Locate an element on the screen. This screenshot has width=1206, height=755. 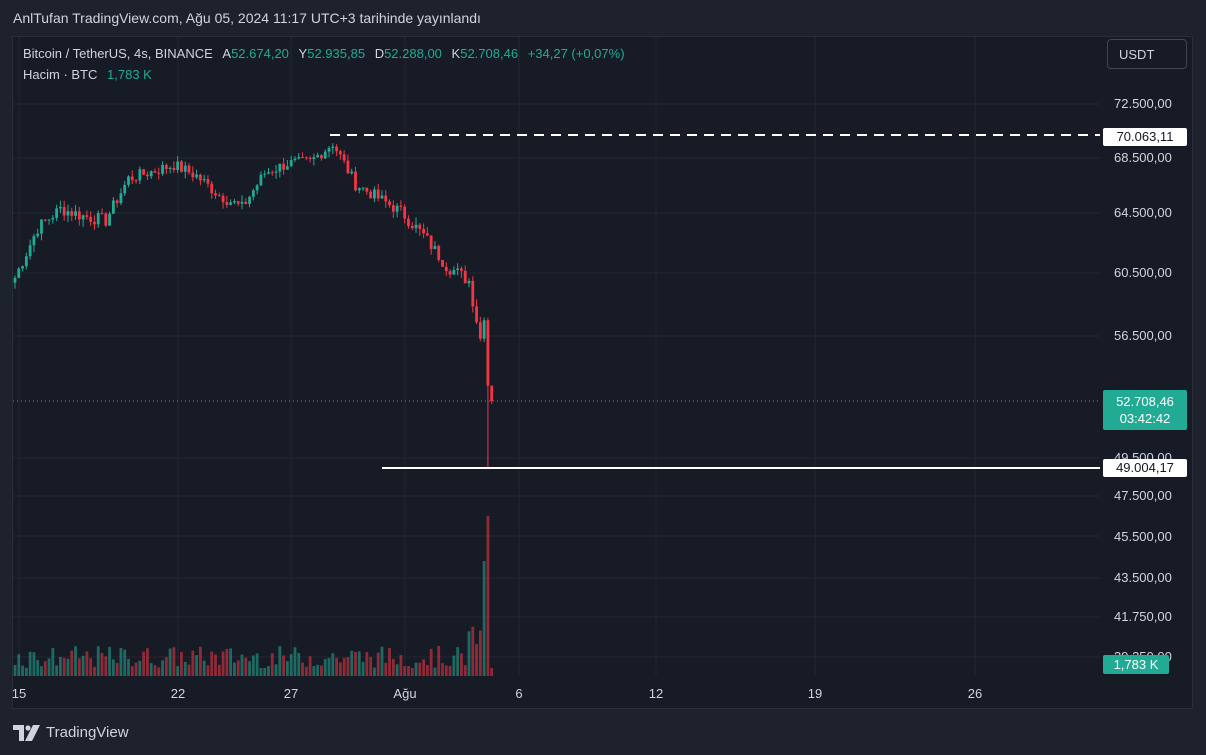
y-tick: 45.500,00 is located at coordinates (1143, 536).